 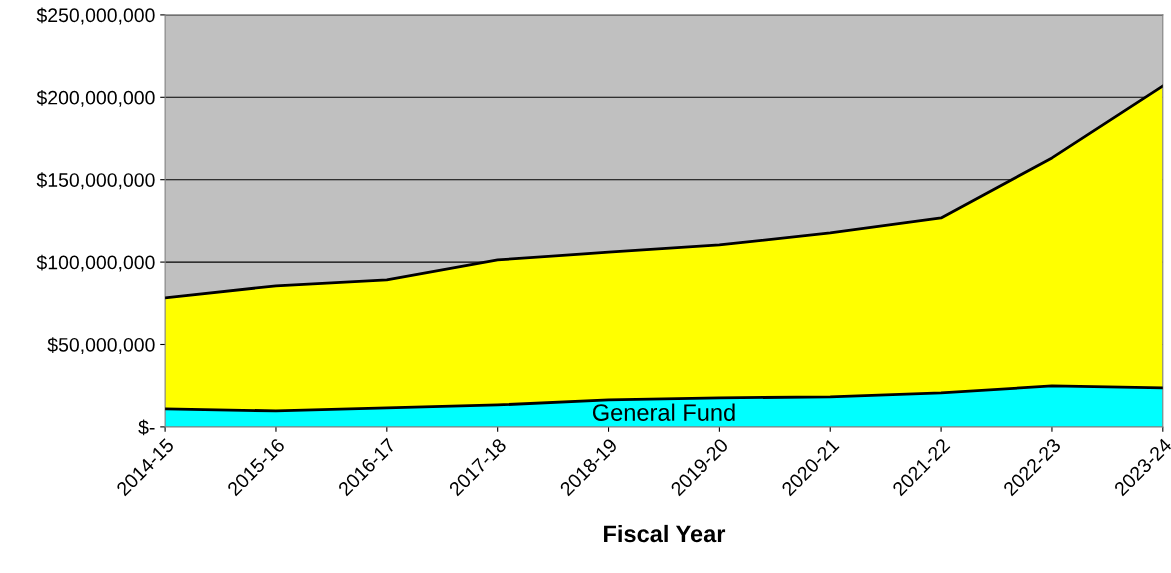 I want to click on y-tick-label: $250,000,000, so click(x=95, y=16).